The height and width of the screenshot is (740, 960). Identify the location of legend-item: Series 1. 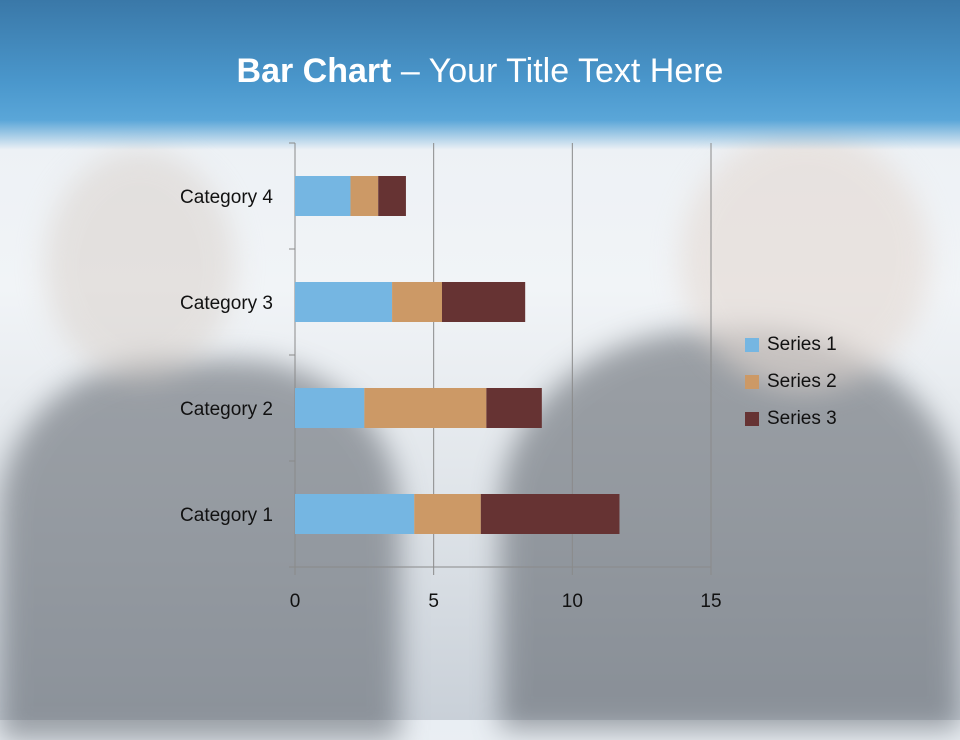
(791, 344).